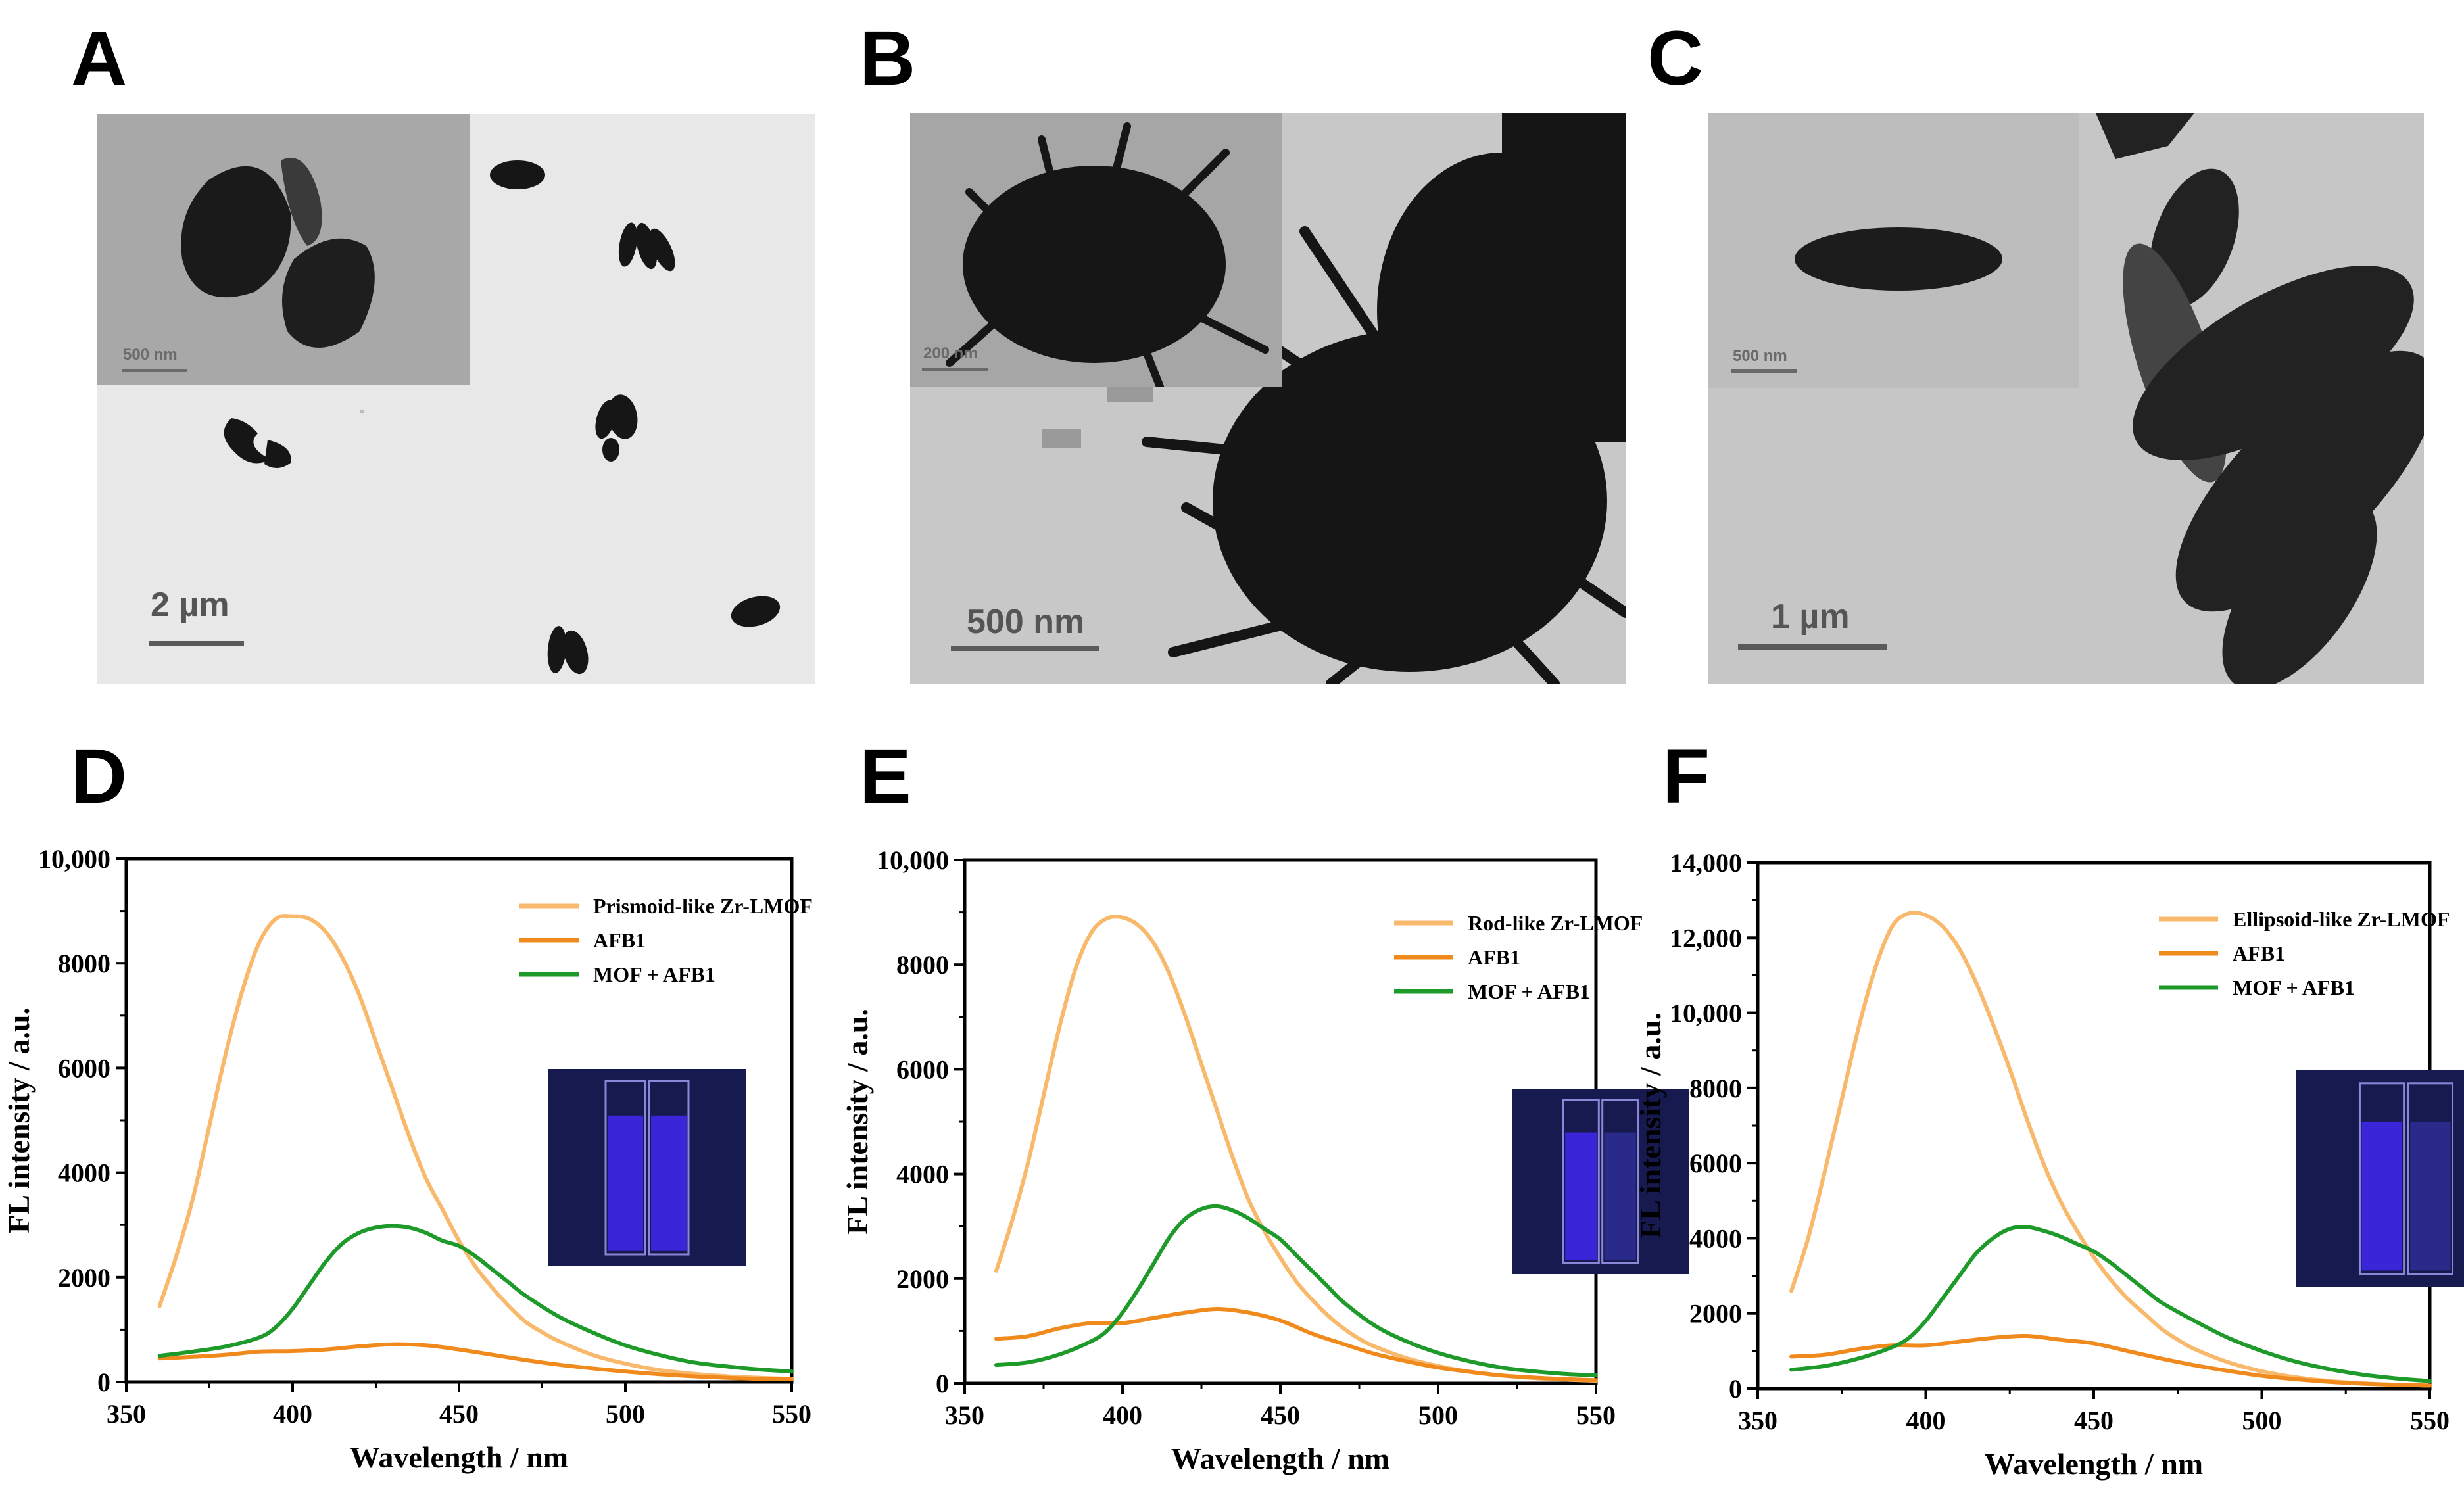 The image size is (2464, 1499). I want to click on chart-f-legend: Ellipsoid-like Zr-LMOF AFB1 MOF + AFB1, so click(2304, 953).